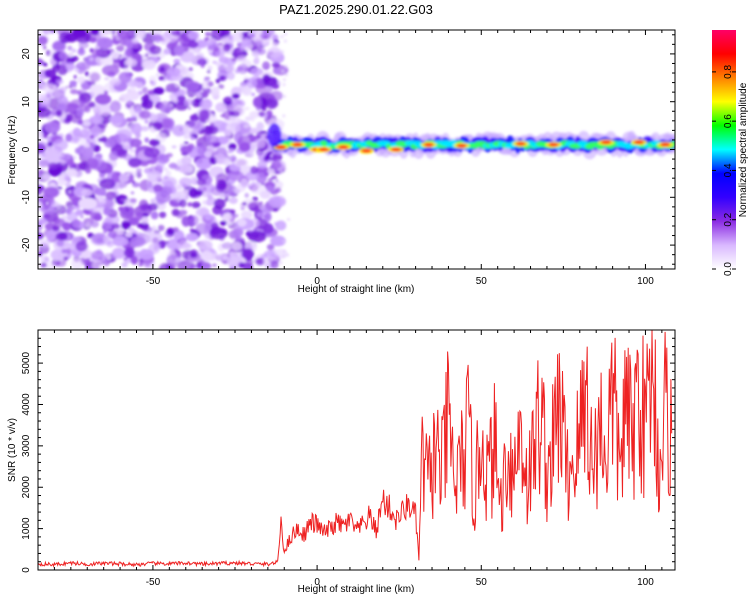  Describe the element at coordinates (728, 121) in the screenshot. I see `colorbar-tick-label: 0.6` at that location.